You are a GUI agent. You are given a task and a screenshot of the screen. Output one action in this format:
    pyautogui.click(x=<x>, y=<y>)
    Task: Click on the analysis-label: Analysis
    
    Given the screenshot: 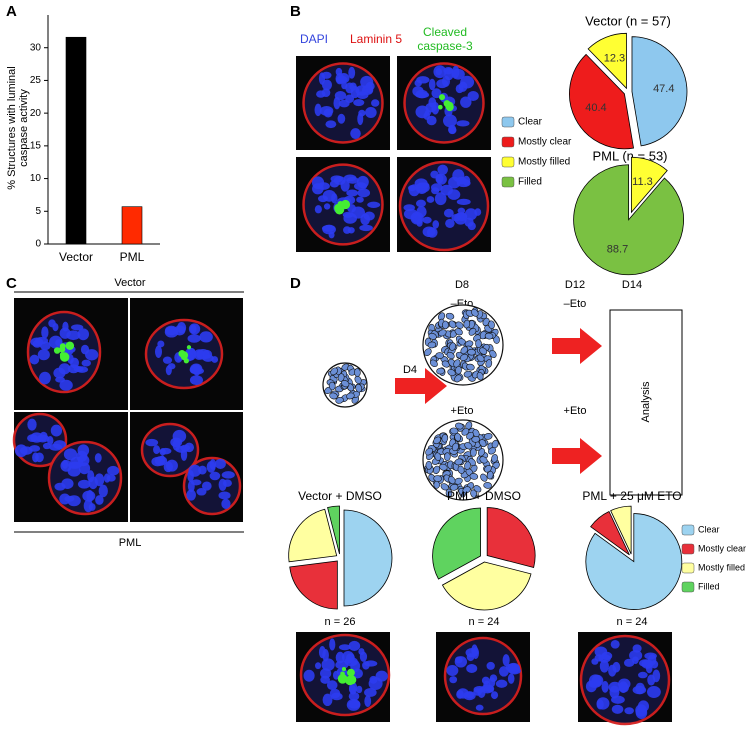 What is the action you would take?
    pyautogui.click(x=646, y=401)
    